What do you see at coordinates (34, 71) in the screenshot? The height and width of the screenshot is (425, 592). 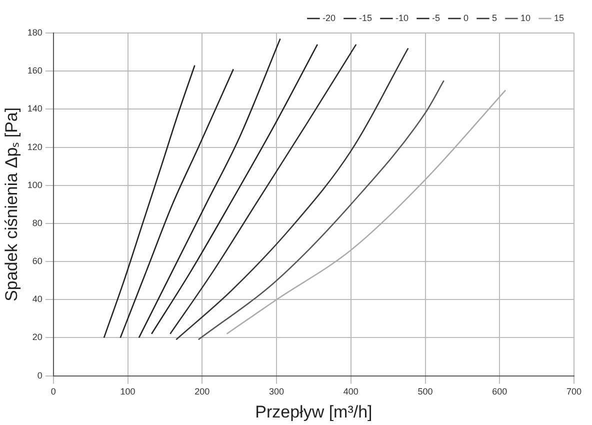 I see `y-tick-label: 160` at bounding box center [34, 71].